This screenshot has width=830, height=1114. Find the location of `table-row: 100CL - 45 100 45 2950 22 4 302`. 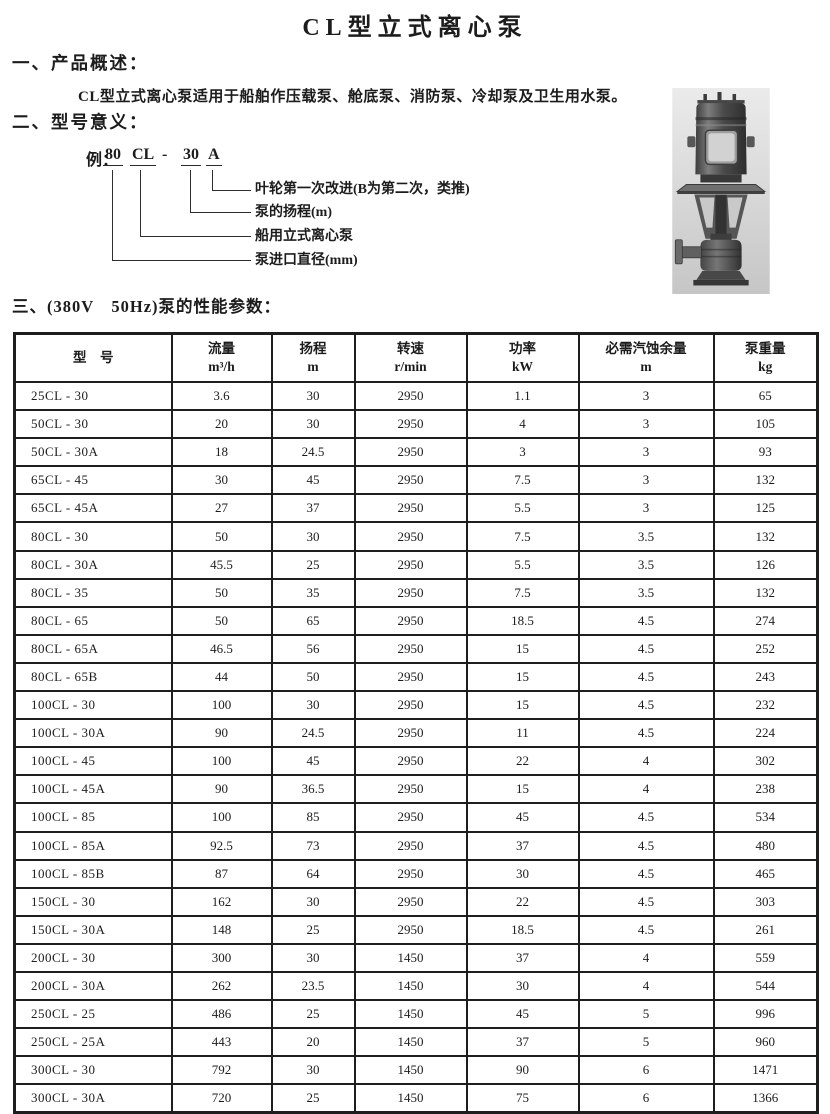

table-row: 100CL - 45 100 45 2950 22 4 302 is located at coordinates (416, 761).